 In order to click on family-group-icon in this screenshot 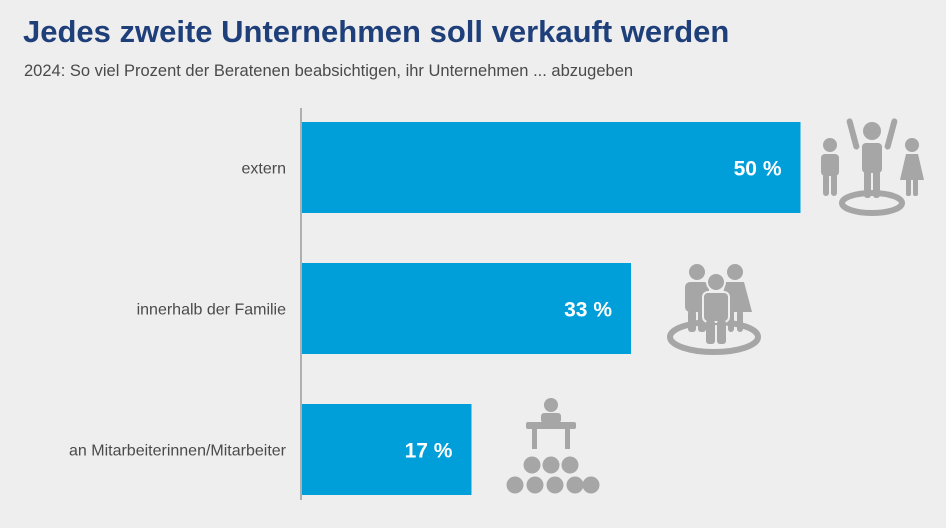, I will do `click(714, 309)`.